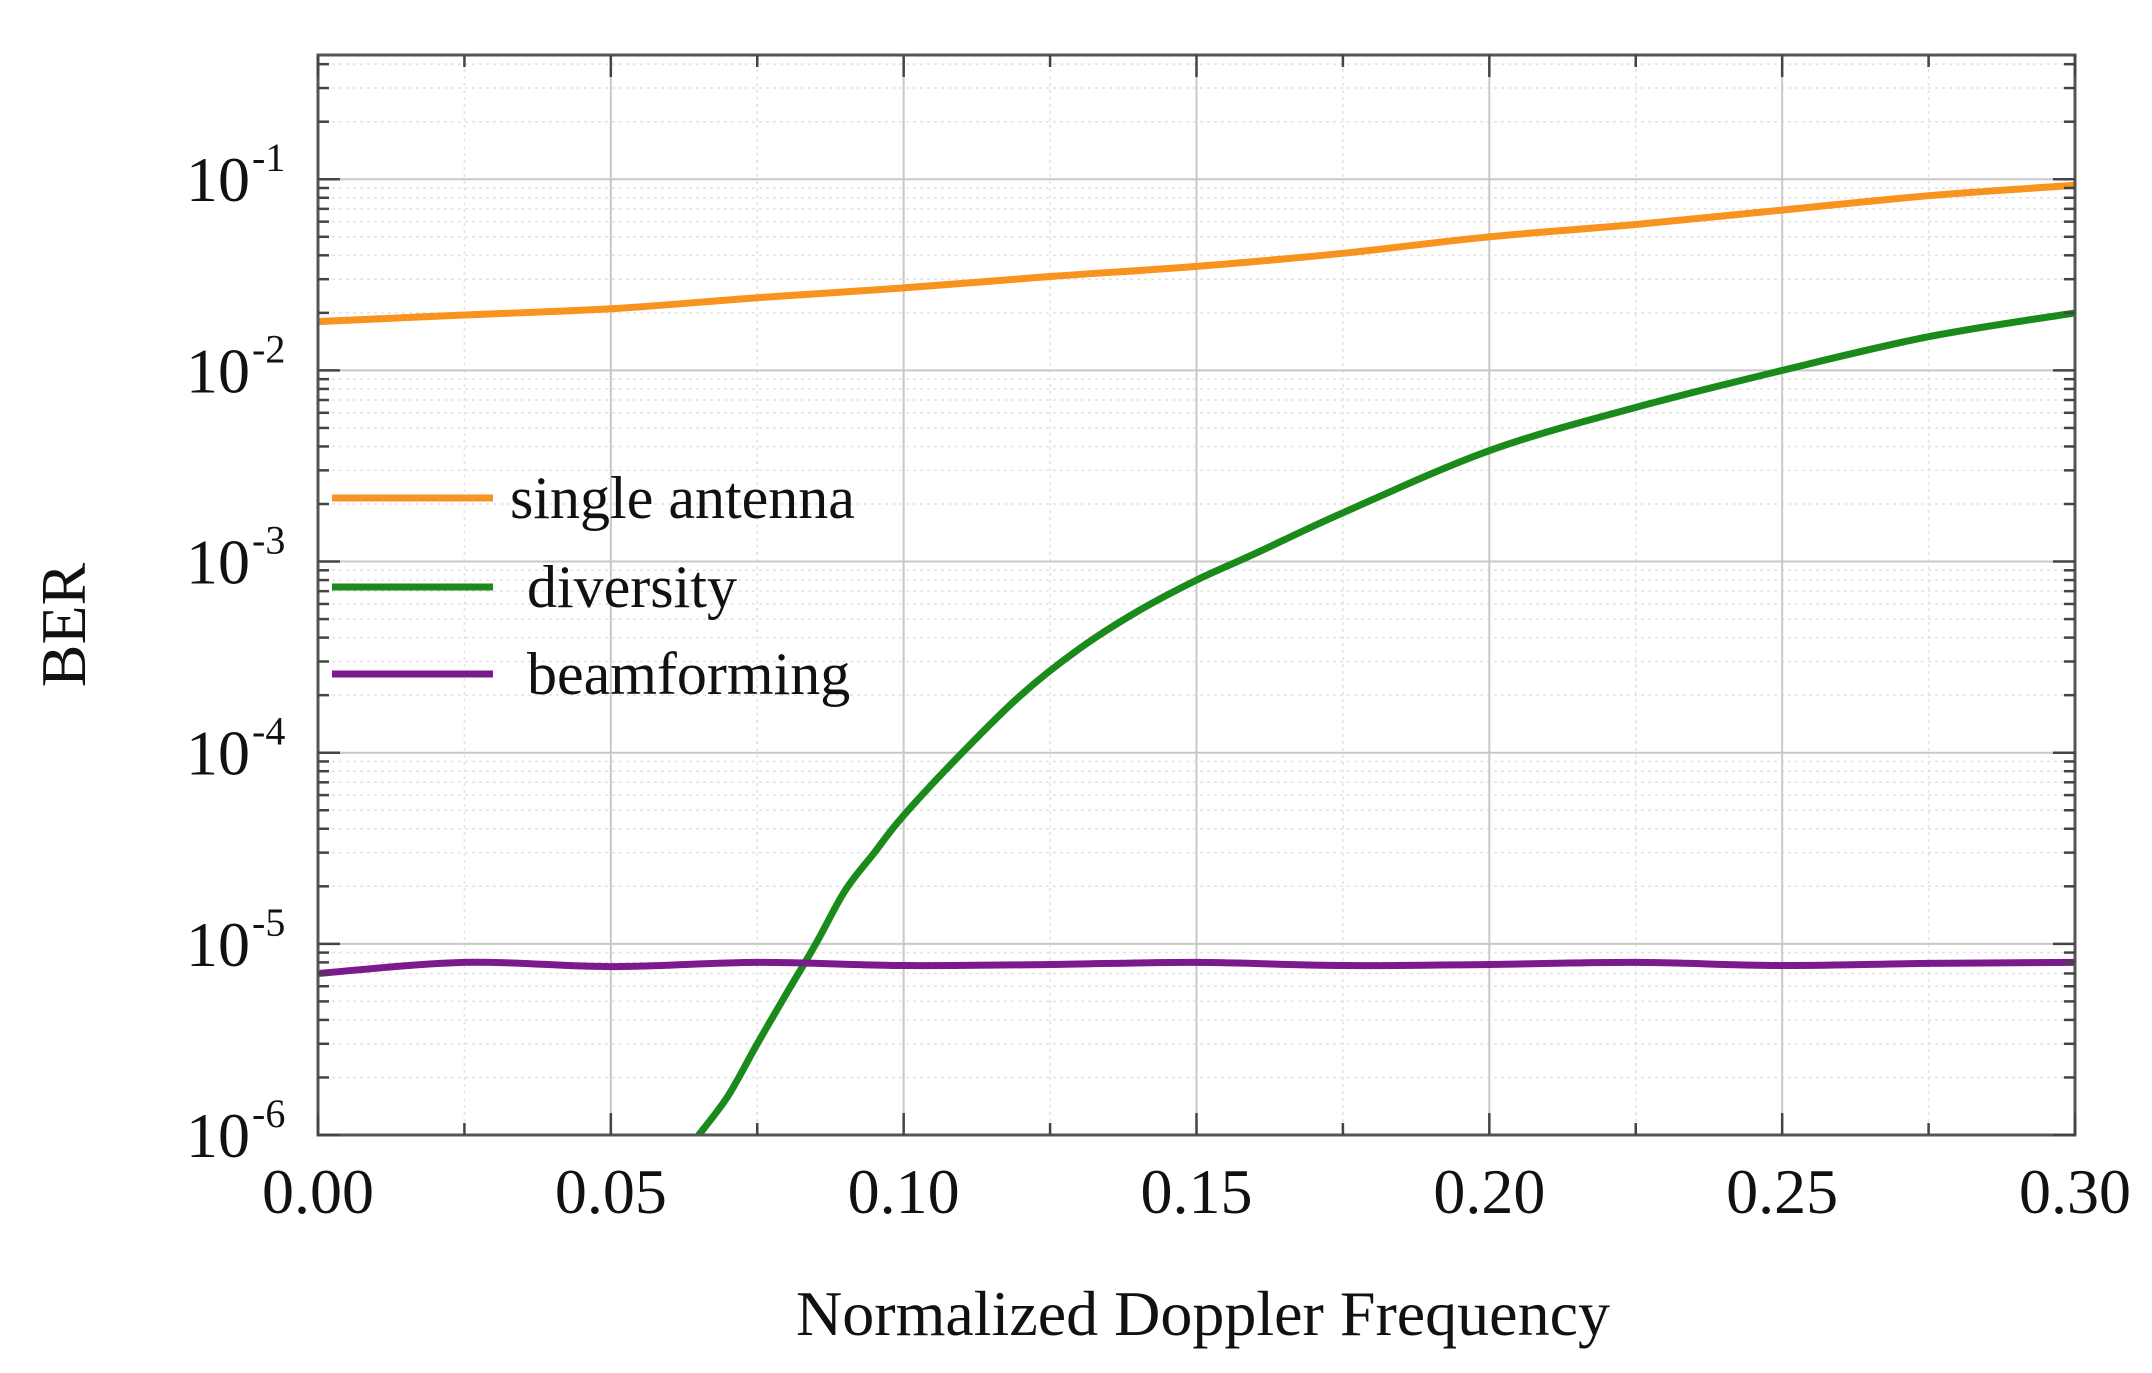 The image size is (2152, 1373). I want to click on x-tick-labels: 0.00 0.05 0.10 0.15 0.20 0.25 0.30, so click(1196, 1191).